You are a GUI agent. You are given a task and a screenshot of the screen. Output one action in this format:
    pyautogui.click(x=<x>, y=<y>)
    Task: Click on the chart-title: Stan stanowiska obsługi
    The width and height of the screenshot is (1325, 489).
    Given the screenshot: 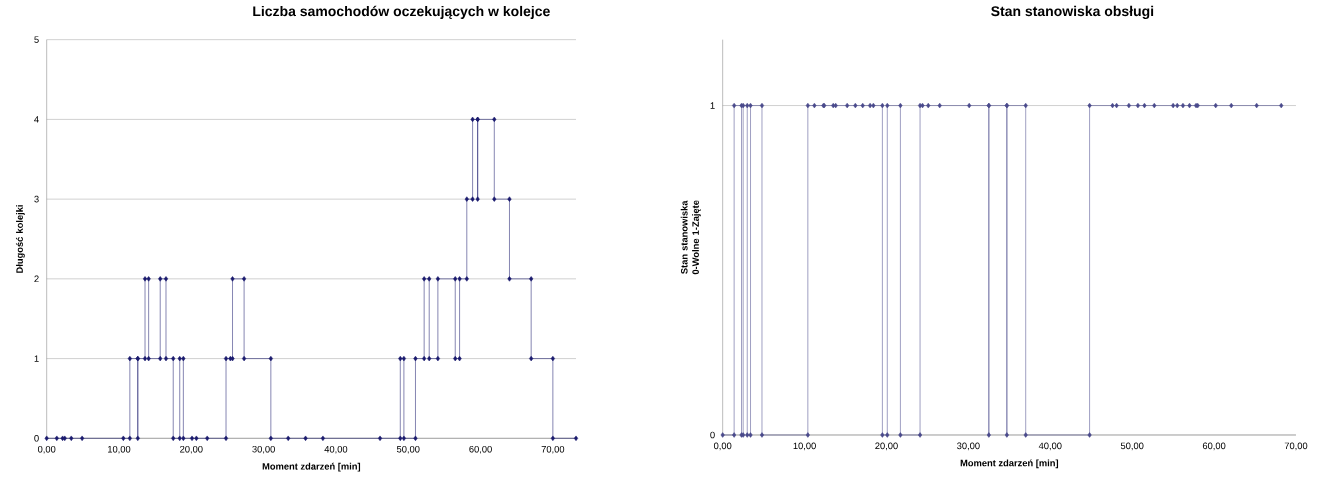 What is the action you would take?
    pyautogui.click(x=1072, y=12)
    